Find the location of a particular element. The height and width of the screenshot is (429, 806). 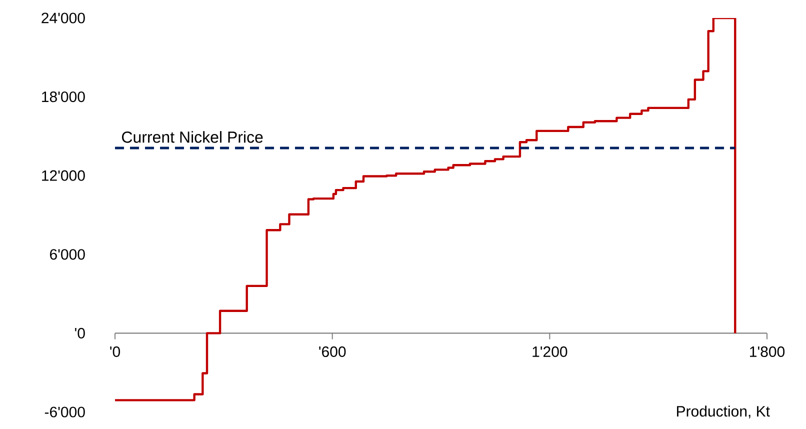

y-tick-label: '0 is located at coordinates (80, 333).